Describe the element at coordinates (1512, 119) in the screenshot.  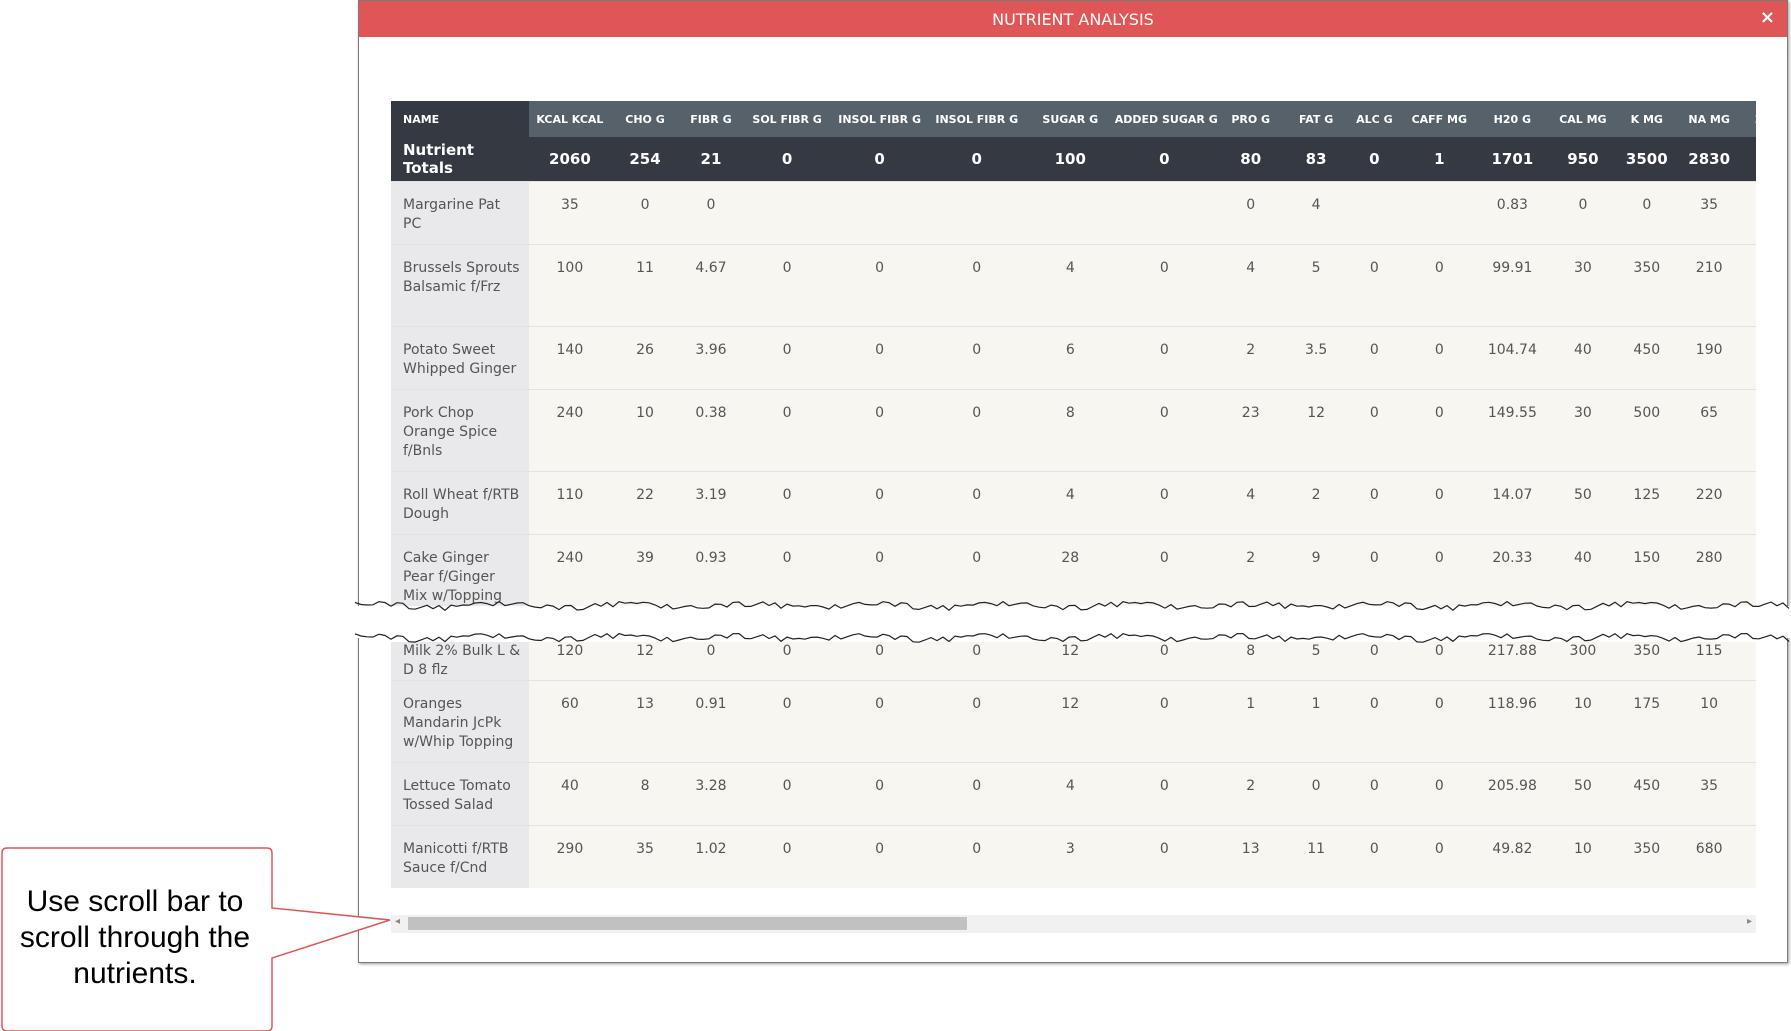
I see `column-header: H20 G` at that location.